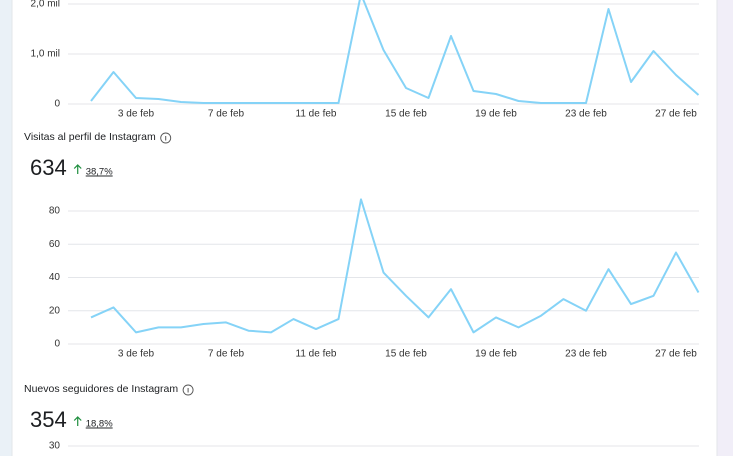  I want to click on chart-title: Nuevos seguidores de Instagram, so click(101, 389).